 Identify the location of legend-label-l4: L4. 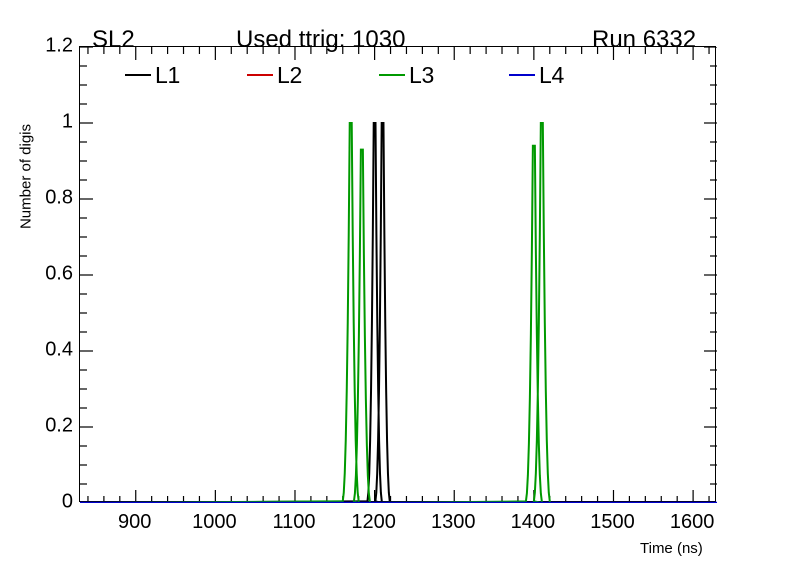
(551, 74).